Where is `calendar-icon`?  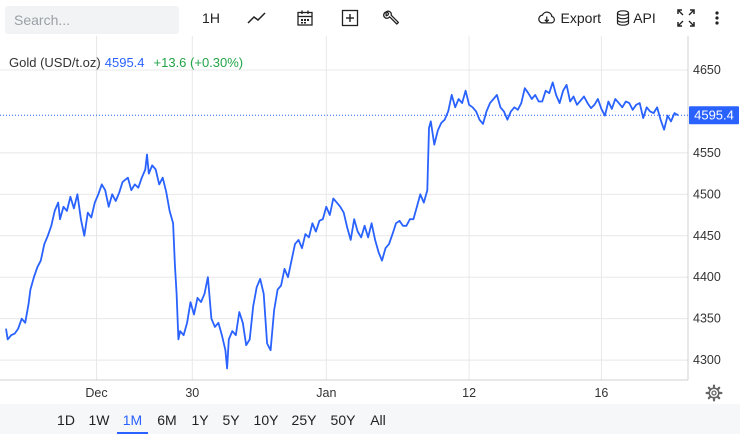
calendar-icon is located at coordinates (305, 18).